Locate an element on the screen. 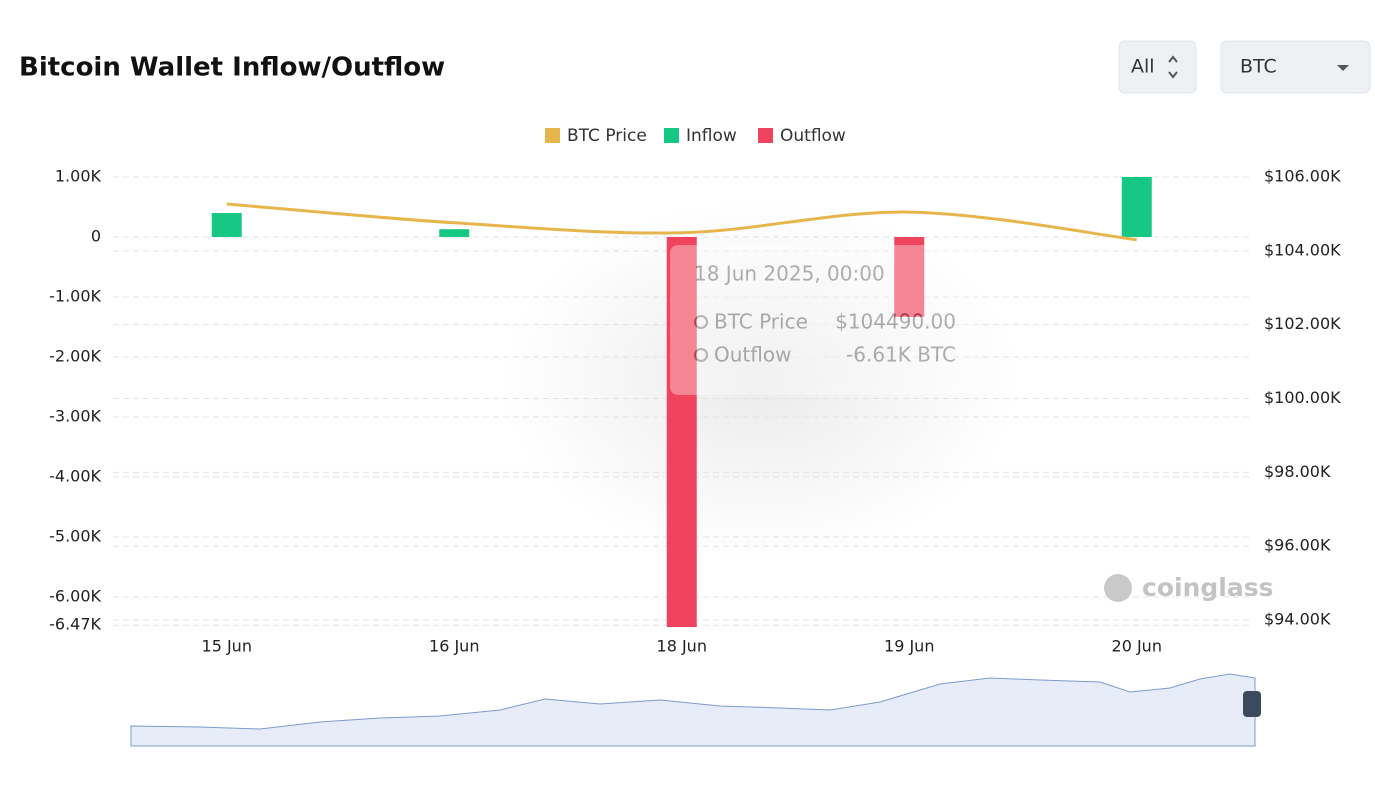 Image resolution: width=1375 pixels, height=806 pixels. tooltip-key: BTC Price is located at coordinates (761, 322).